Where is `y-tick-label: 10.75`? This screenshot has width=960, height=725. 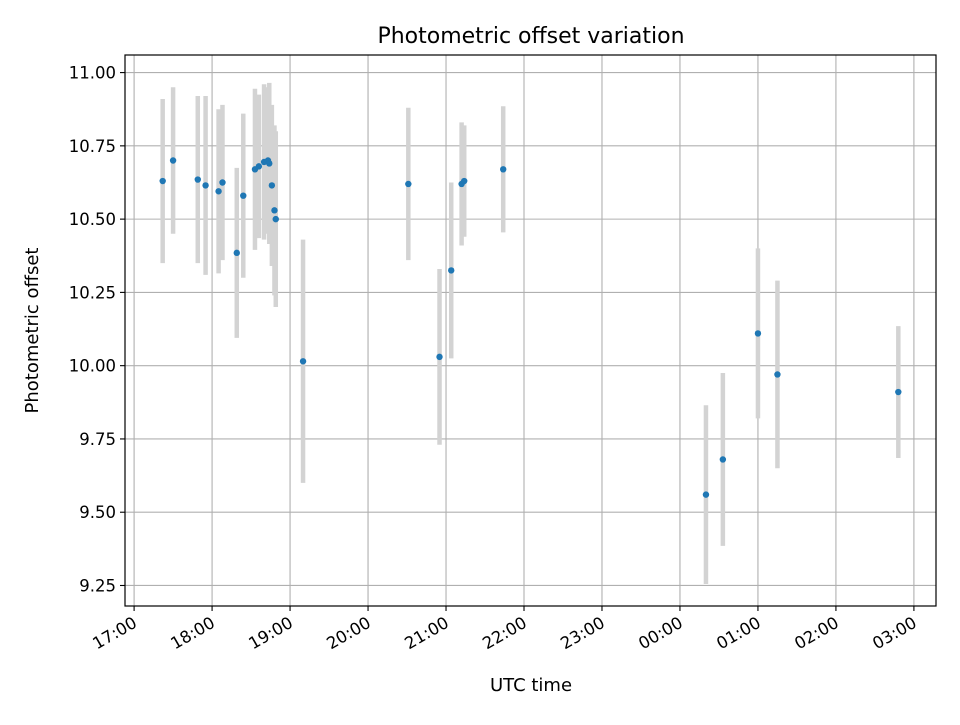 y-tick-label: 10.75 is located at coordinates (92, 146).